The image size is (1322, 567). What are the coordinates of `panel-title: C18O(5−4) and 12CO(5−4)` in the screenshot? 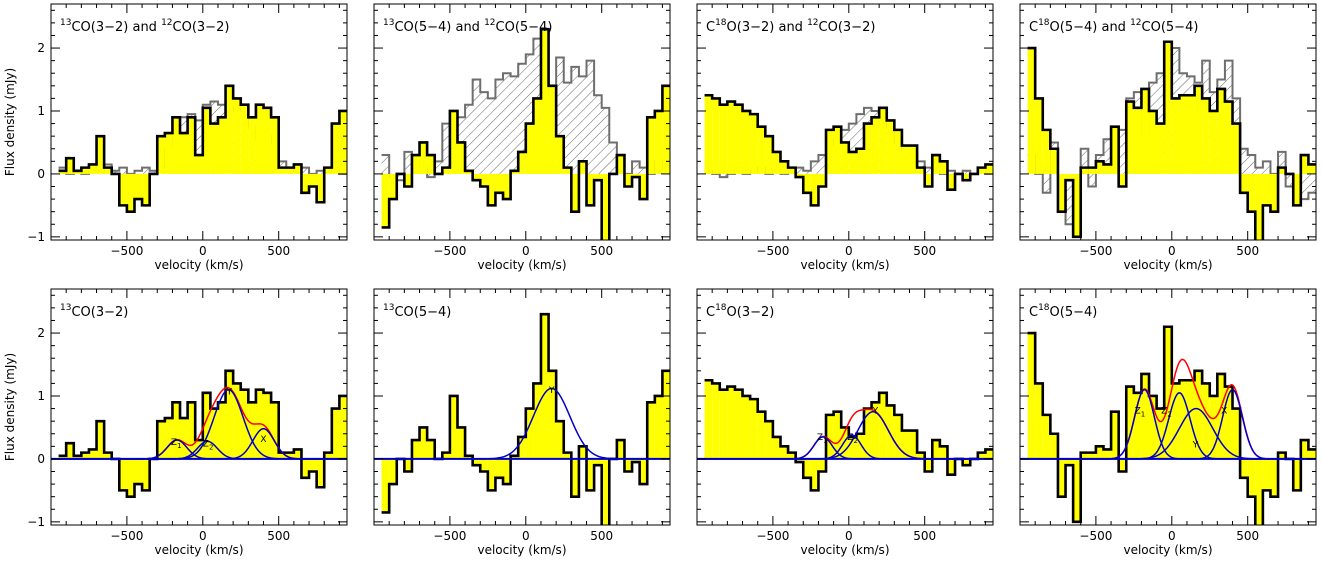 It's located at (1113, 26).